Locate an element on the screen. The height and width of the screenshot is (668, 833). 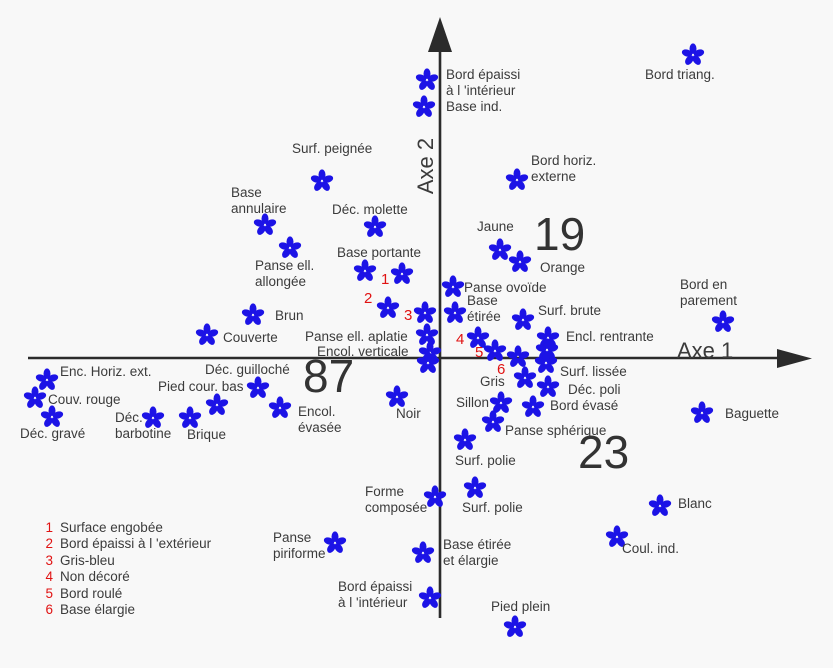
point-label-line: allongée is located at coordinates (281, 281).